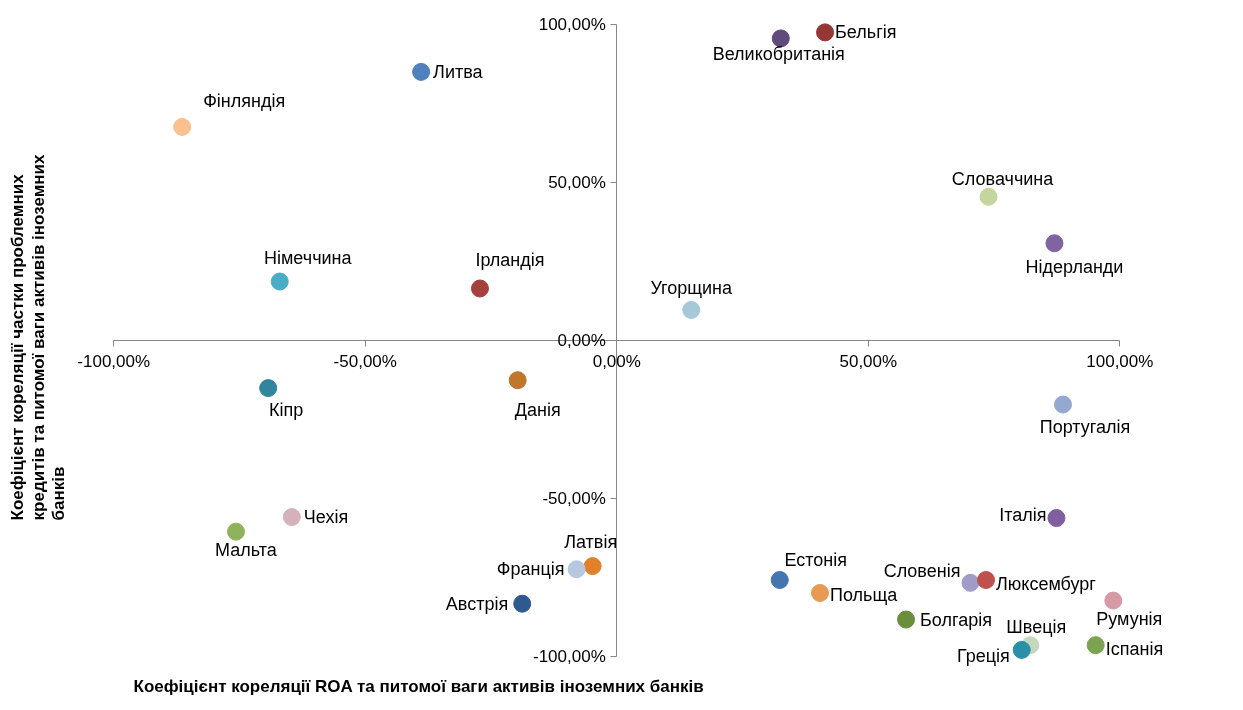  Describe the element at coordinates (114, 361) in the screenshot. I see `x-tick-label: -100,00%` at that location.